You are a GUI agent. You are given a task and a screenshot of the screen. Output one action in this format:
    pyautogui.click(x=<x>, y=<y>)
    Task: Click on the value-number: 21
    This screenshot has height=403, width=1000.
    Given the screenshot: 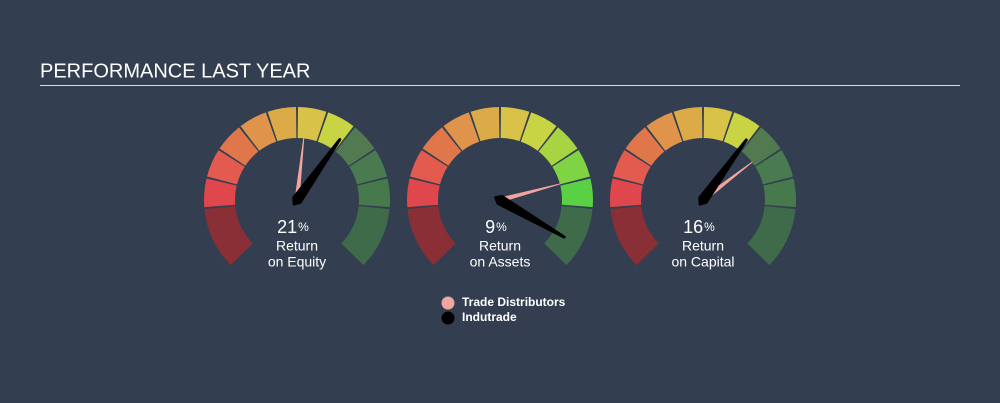 What is the action you would take?
    pyautogui.click(x=287, y=227)
    